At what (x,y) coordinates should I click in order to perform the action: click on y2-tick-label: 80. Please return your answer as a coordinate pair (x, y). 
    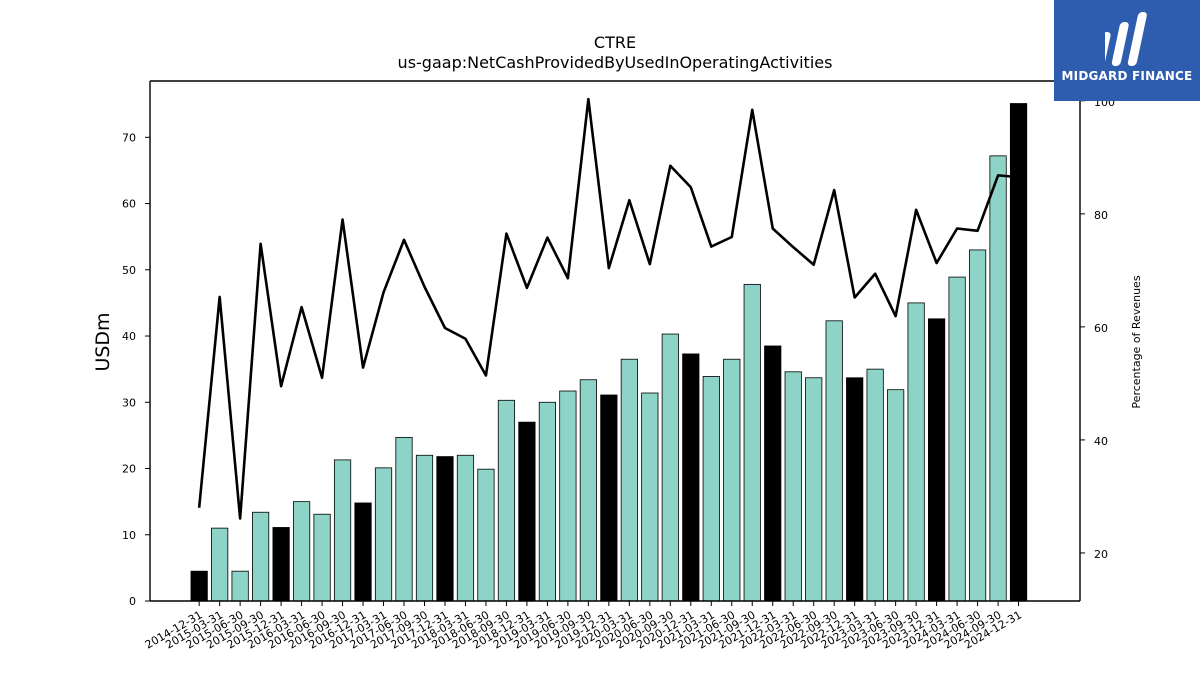
    Looking at the image, I should click on (1101, 215).